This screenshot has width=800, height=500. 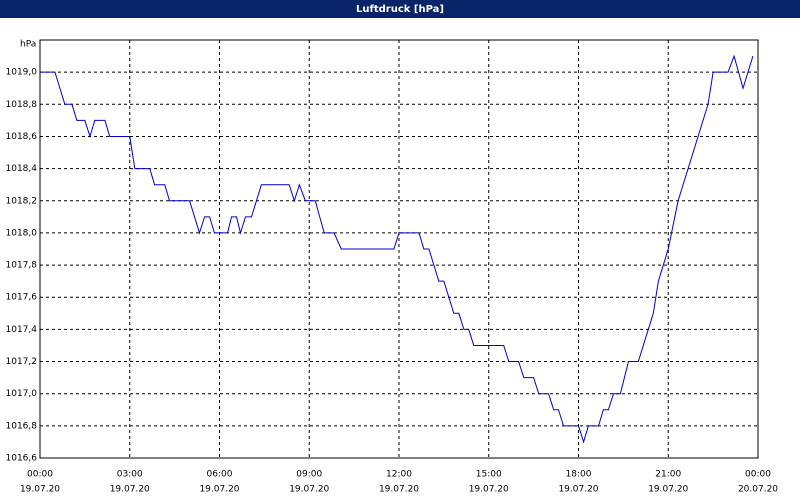 What do you see at coordinates (22, 426) in the screenshot?
I see `y-tick-label: 1016,8` at bounding box center [22, 426].